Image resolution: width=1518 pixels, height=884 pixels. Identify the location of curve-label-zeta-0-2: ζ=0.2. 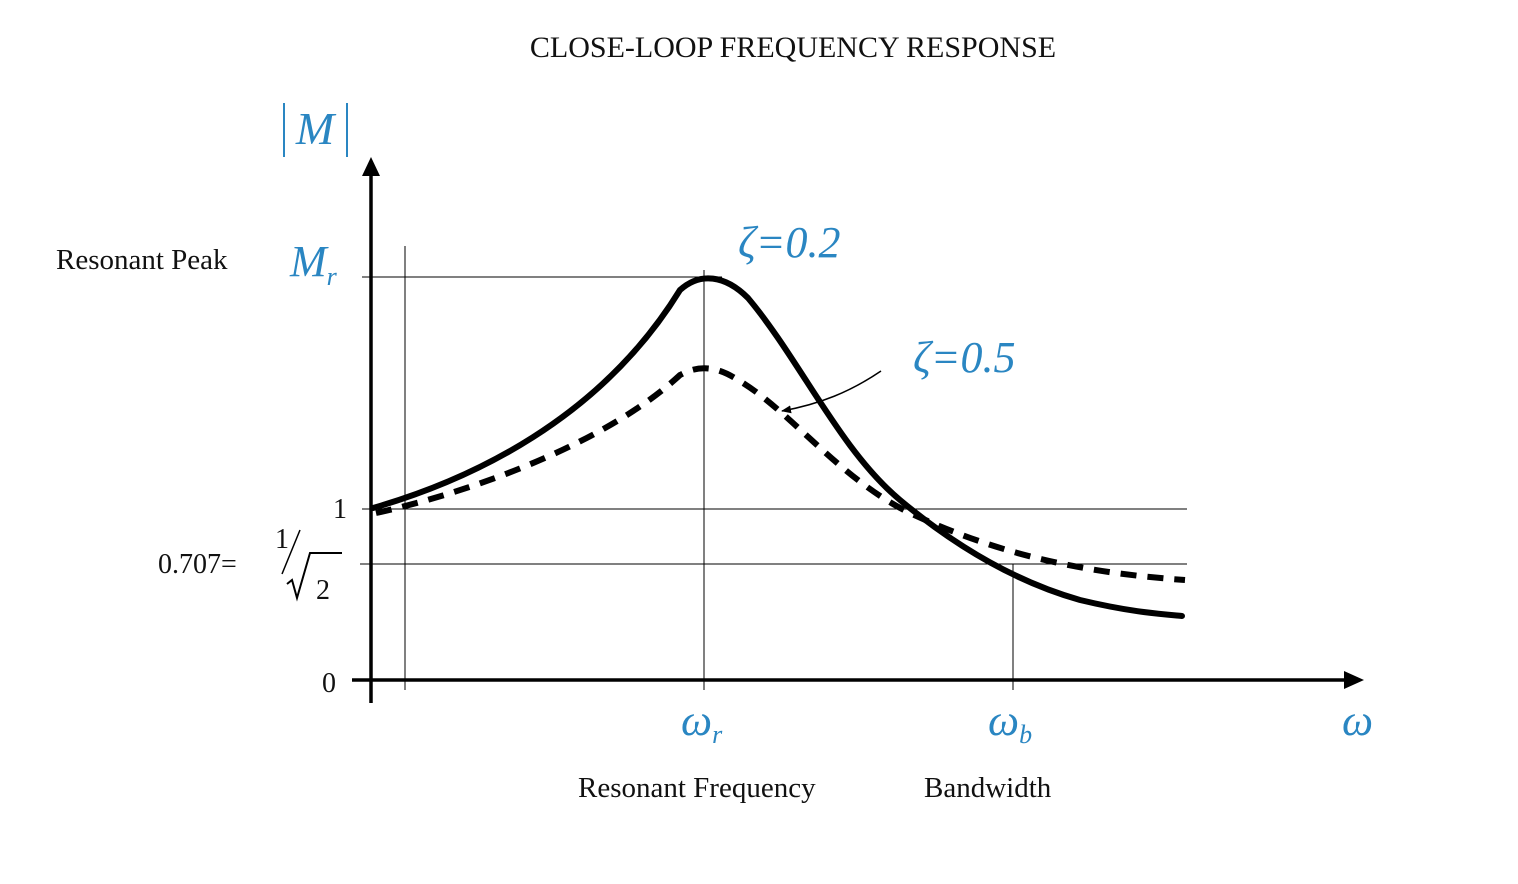
(789, 242).